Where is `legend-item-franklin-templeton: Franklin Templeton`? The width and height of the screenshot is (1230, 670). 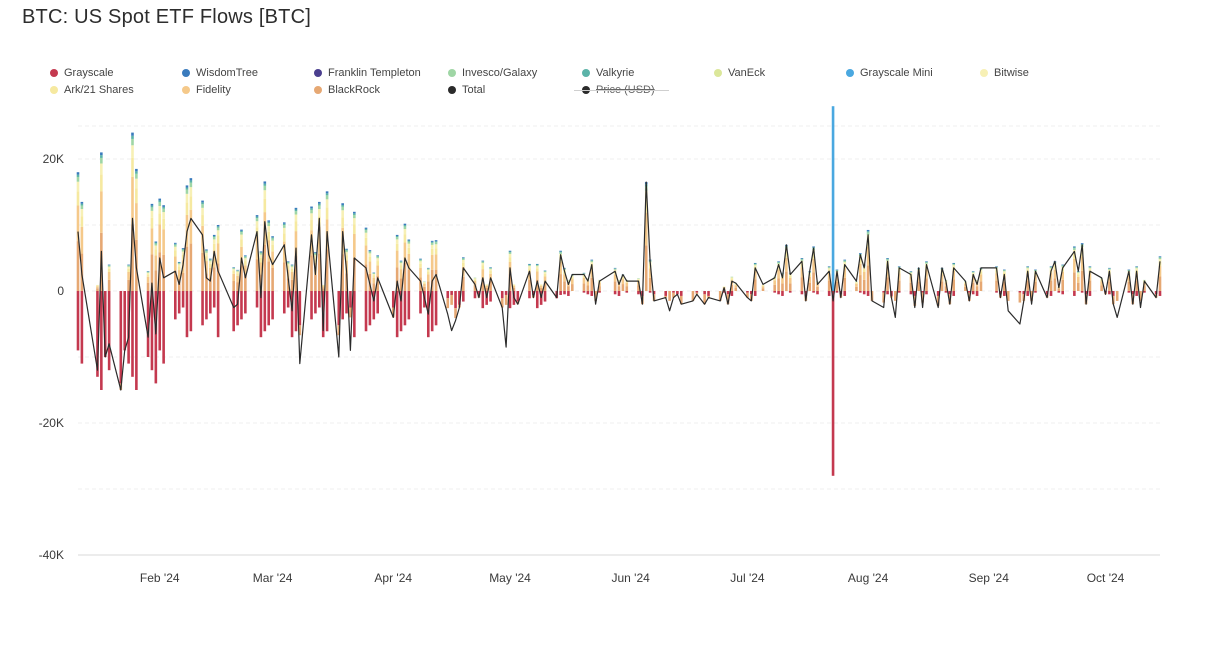 legend-item-franklin-templeton: Franklin Templeton is located at coordinates (367, 73).